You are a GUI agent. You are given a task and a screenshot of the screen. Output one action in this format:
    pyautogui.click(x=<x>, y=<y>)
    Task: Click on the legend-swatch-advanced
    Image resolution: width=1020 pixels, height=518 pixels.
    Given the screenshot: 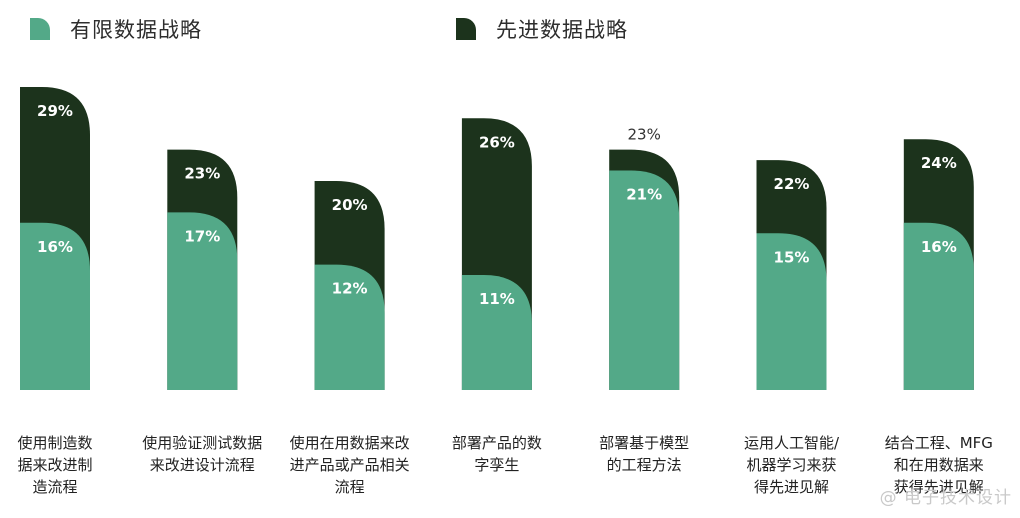 What is the action you would take?
    pyautogui.click(x=466, y=29)
    